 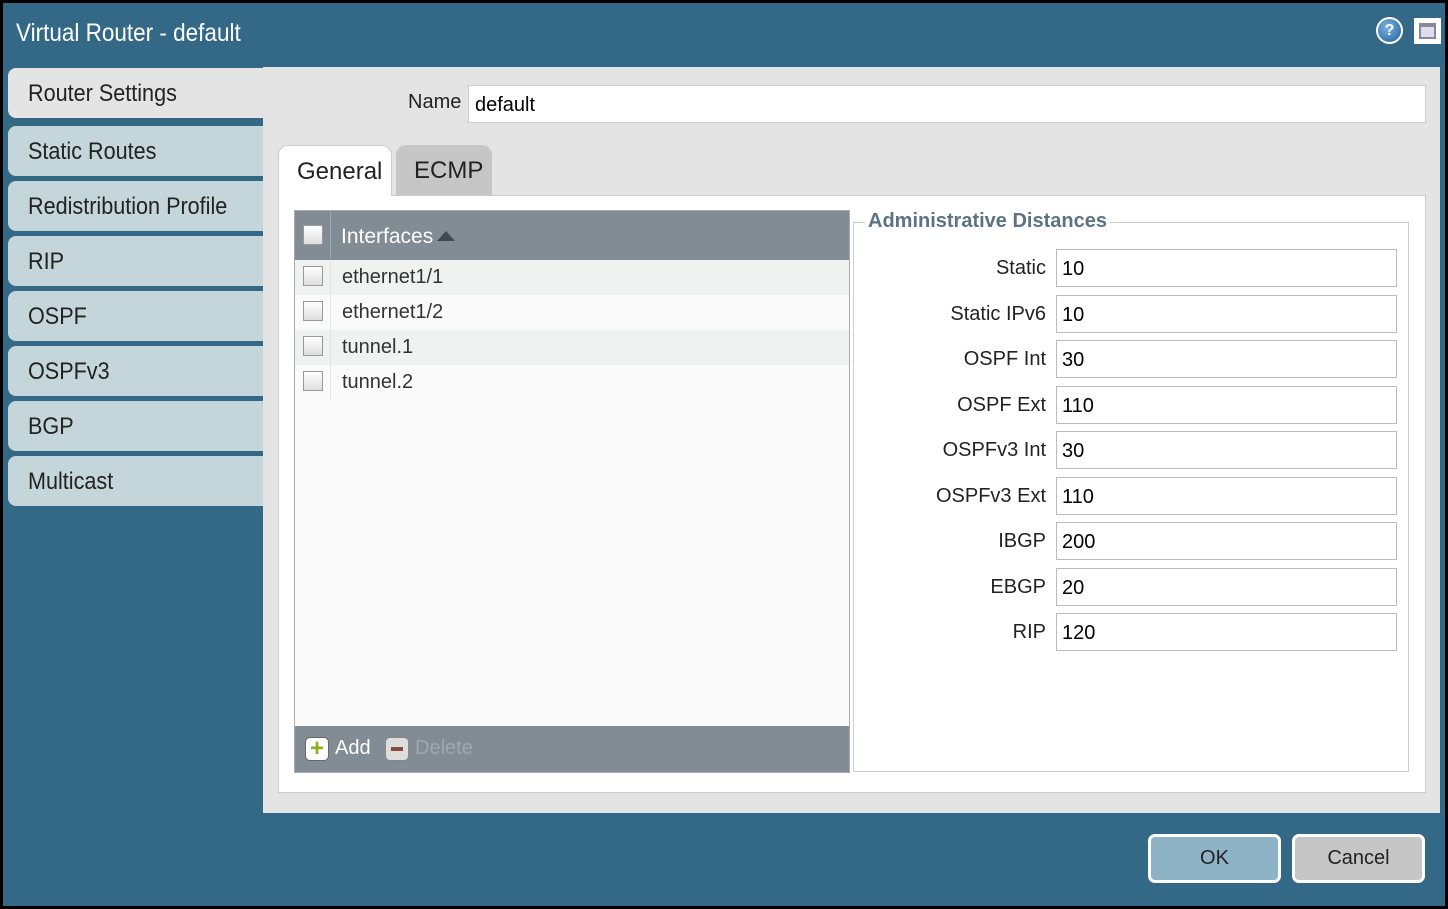 I want to click on tab-ecmp: ECMP, so click(x=444, y=170).